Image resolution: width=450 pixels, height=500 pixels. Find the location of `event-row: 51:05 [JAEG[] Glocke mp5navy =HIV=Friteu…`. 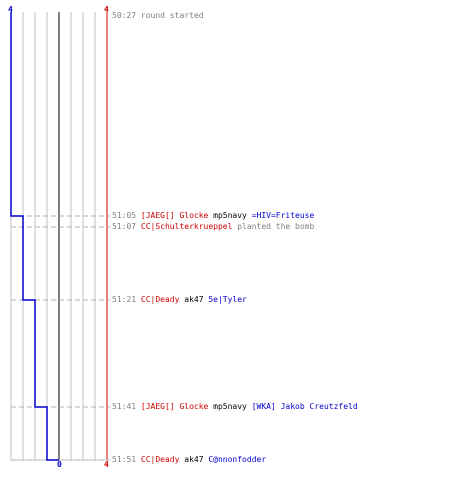

event-row: 51:05 [JAEG[] Glocke mp5navy =HIV=Friteu… is located at coordinates (213, 216).